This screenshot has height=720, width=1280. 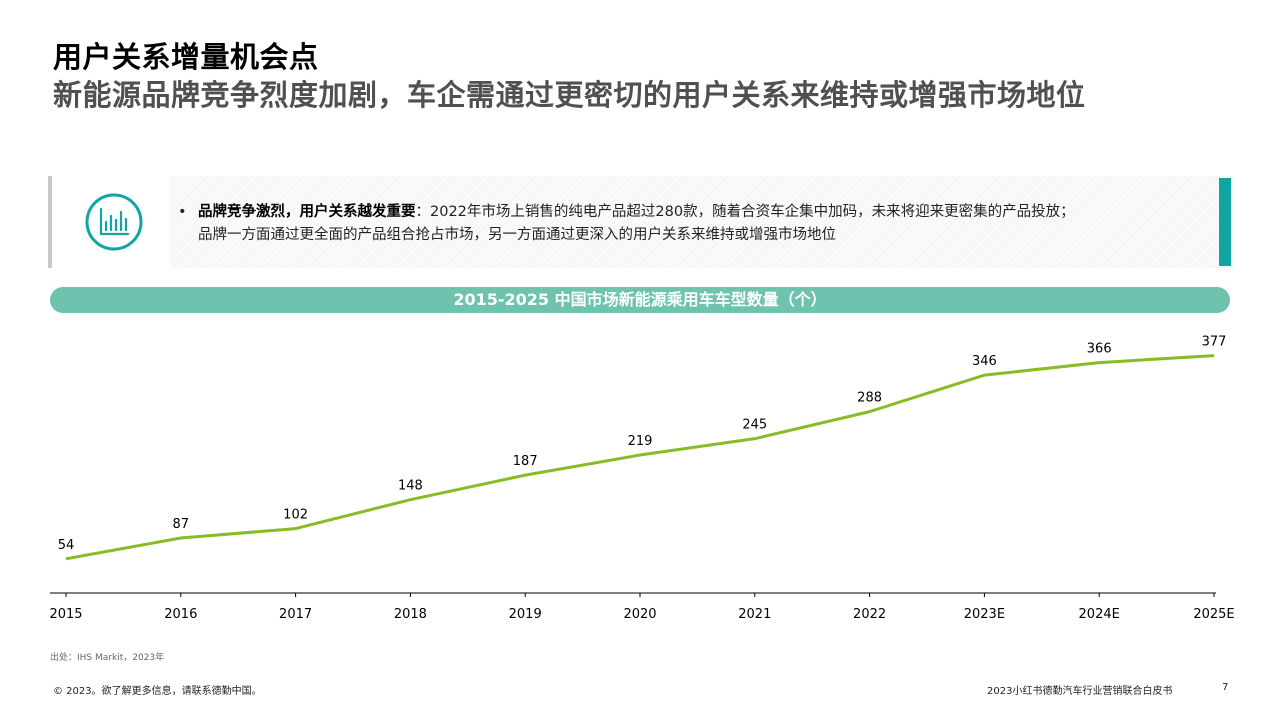 I want to click on x-tick-label: 2016, so click(x=180, y=614).